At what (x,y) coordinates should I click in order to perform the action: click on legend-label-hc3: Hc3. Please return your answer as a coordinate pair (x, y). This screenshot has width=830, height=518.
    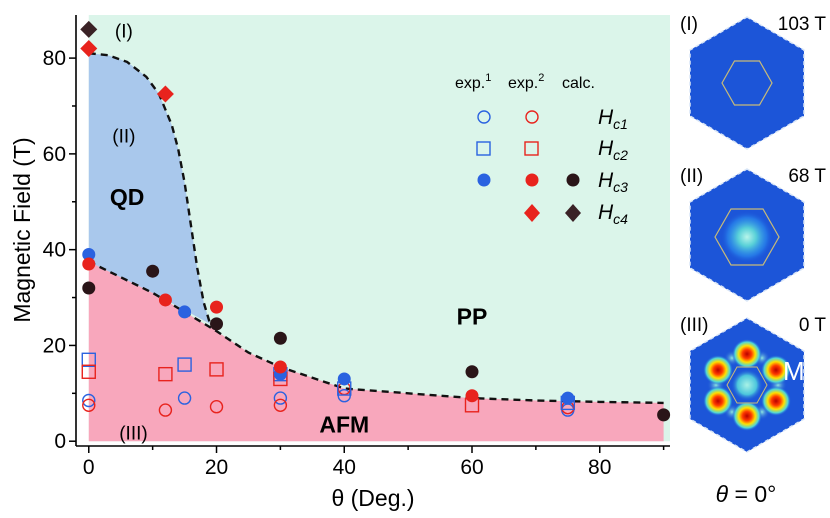
    Looking at the image, I should click on (613, 182).